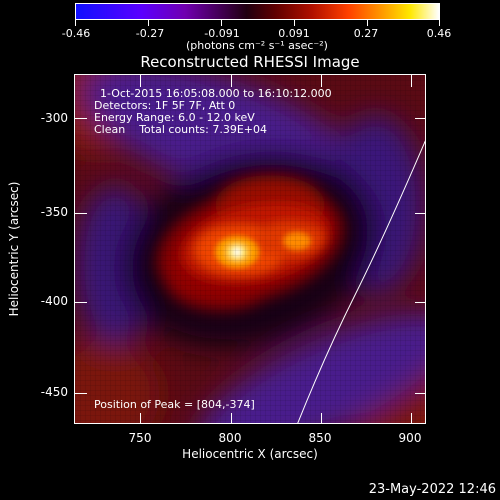 The image size is (500, 500). I want to click on colorbar-tick-label: -0.091, so click(222, 33).